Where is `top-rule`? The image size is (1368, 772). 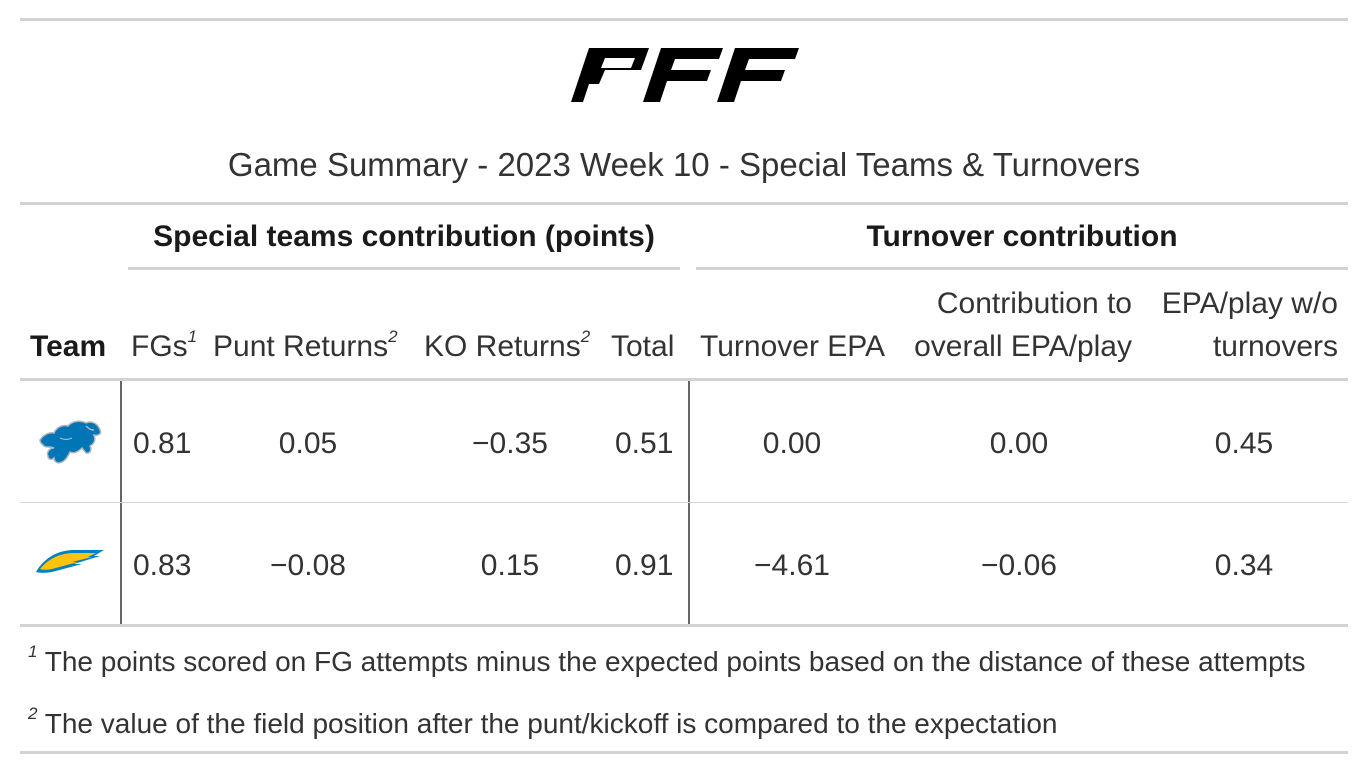
top-rule is located at coordinates (684, 19).